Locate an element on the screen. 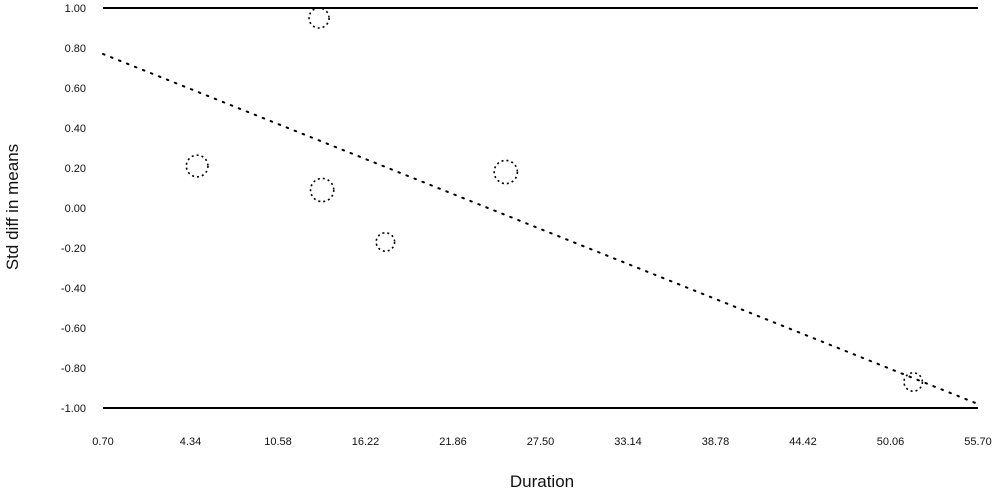 The image size is (1000, 492). x-tick-label: 21.86 is located at coordinates (453, 442).